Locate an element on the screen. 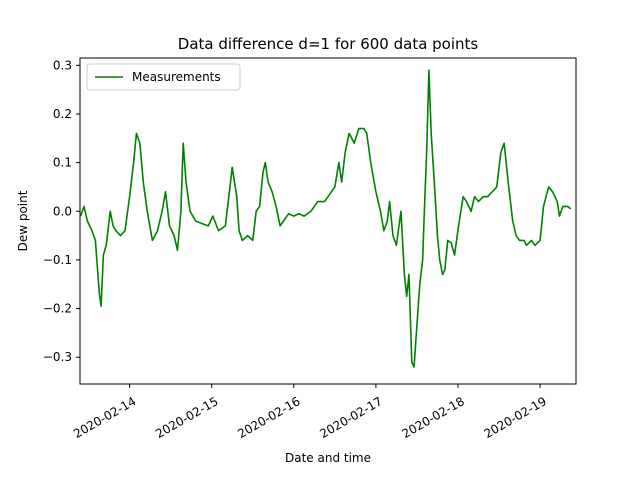 This screenshot has width=640, height=480. legend-box is located at coordinates (163, 77).